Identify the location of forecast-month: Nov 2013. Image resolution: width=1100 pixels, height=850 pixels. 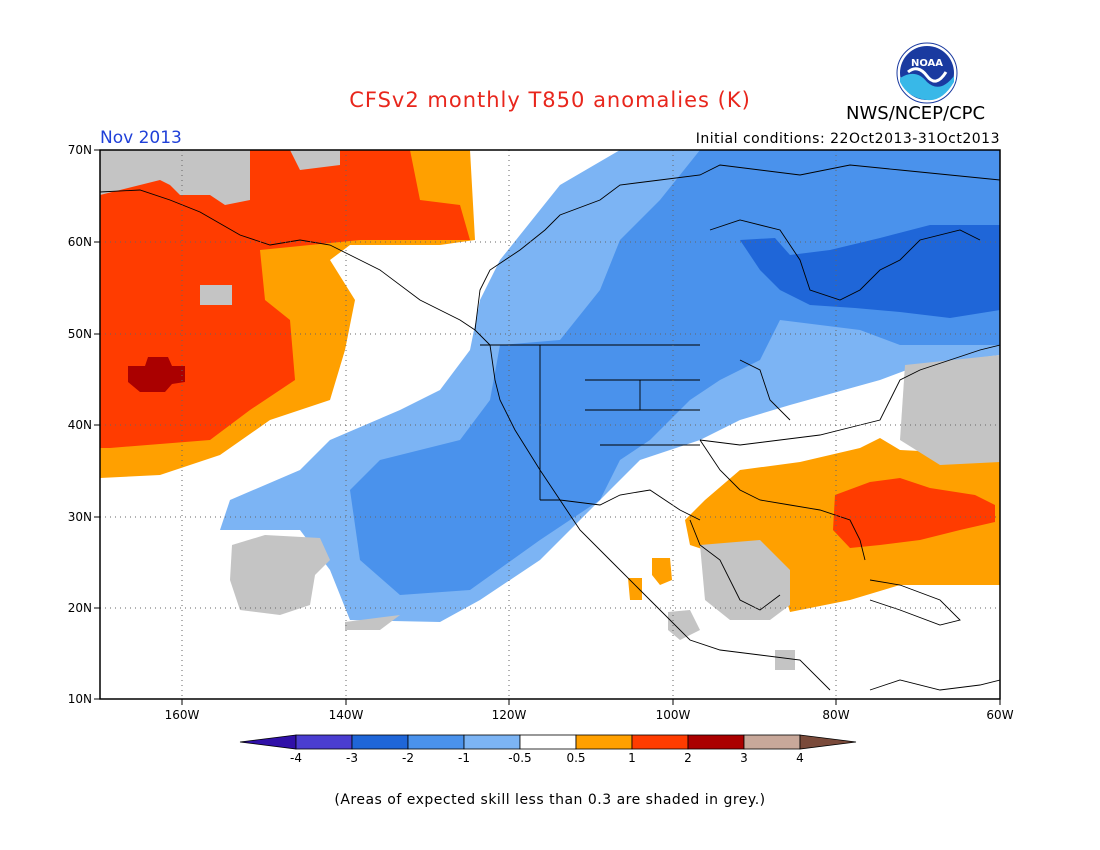
(141, 138).